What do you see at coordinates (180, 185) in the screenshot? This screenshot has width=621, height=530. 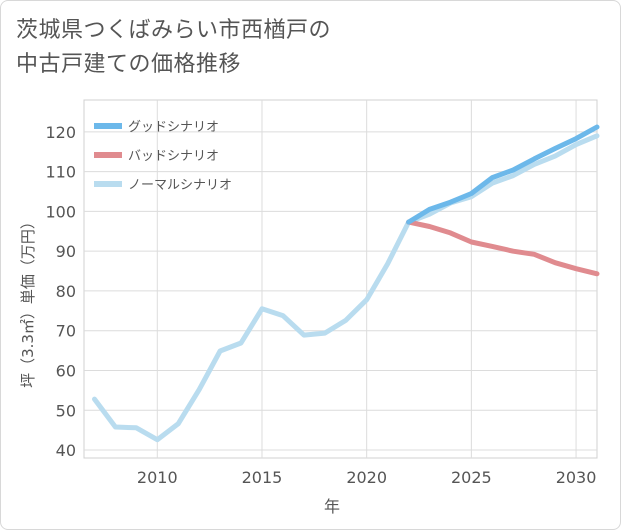 I see `legend-label: ノーマルシナリオ` at bounding box center [180, 185].